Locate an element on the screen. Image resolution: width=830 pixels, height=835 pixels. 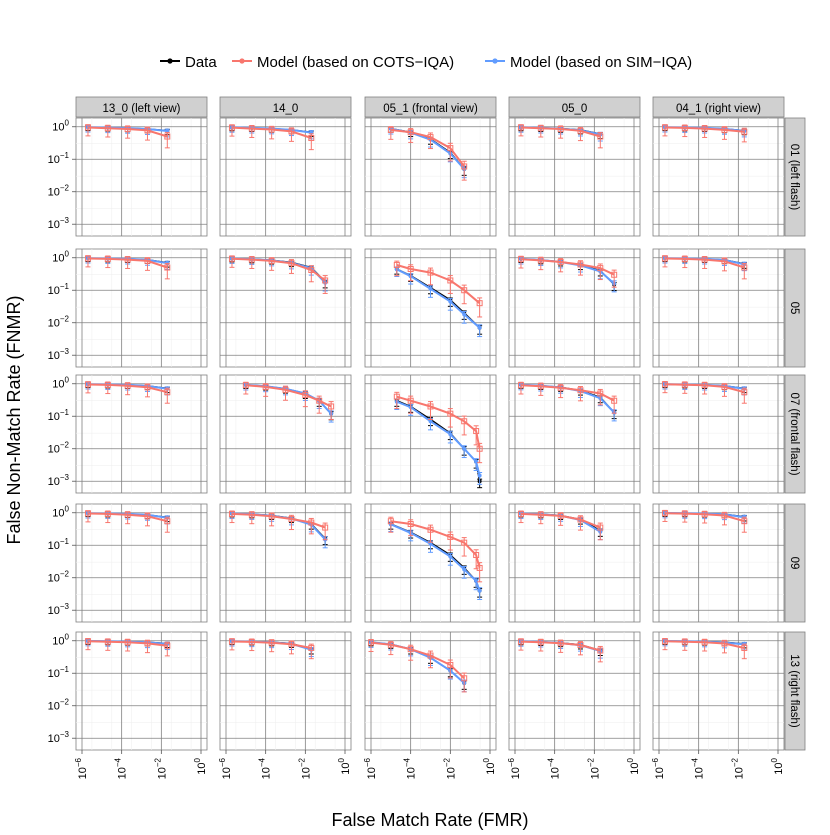
row-strip-label: 13 (right flash) is located at coordinates (794, 691).